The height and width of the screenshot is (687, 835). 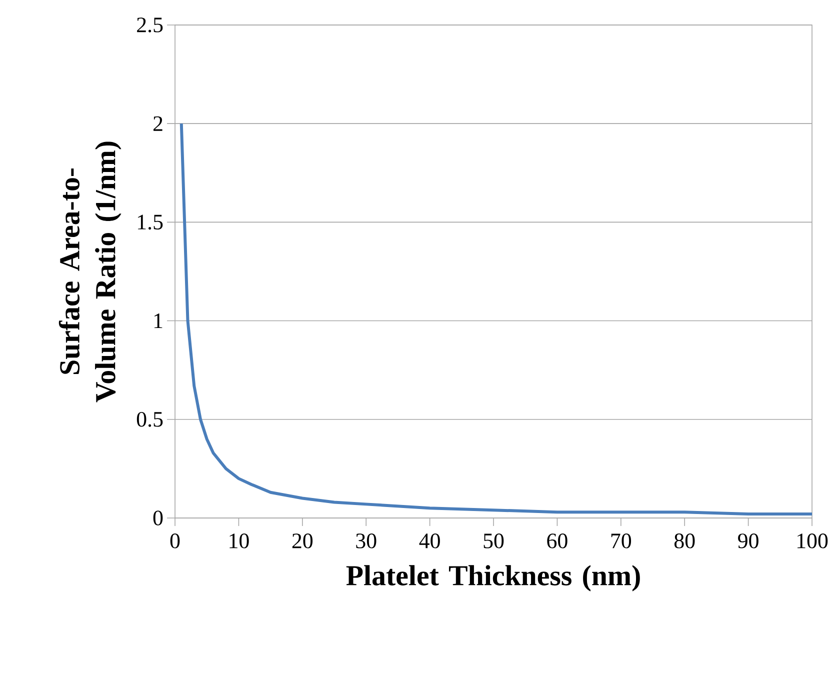 I want to click on x-tick-label: 40, so click(x=429, y=541).